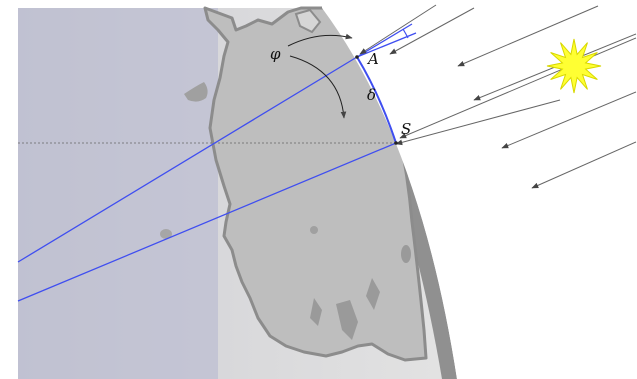 The width and height of the screenshot is (637, 379). I want to click on angle-marker-a, so click(405, 33).